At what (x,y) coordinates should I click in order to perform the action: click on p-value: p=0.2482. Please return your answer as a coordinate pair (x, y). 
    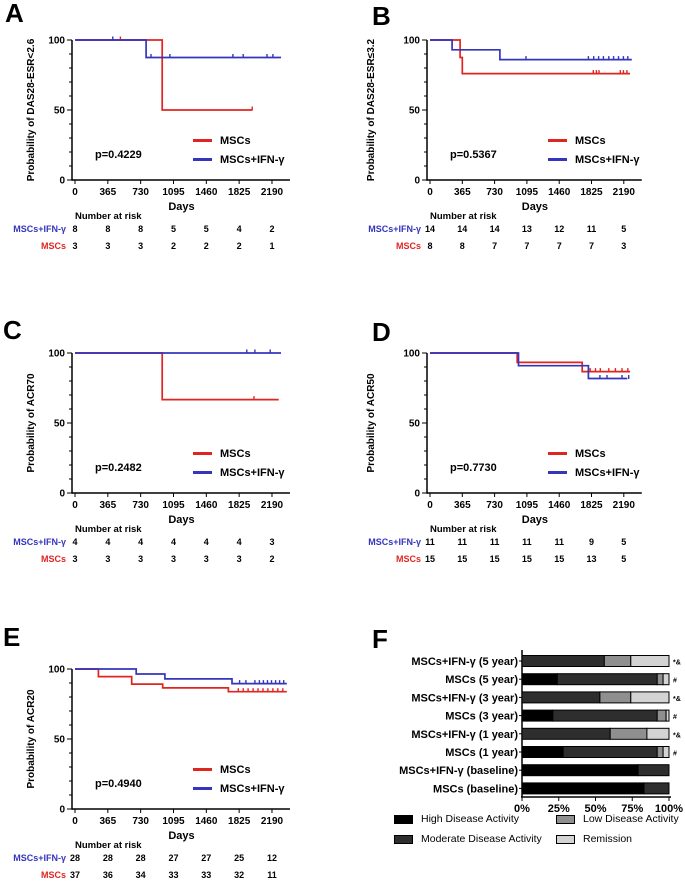
    Looking at the image, I should click on (118, 468).